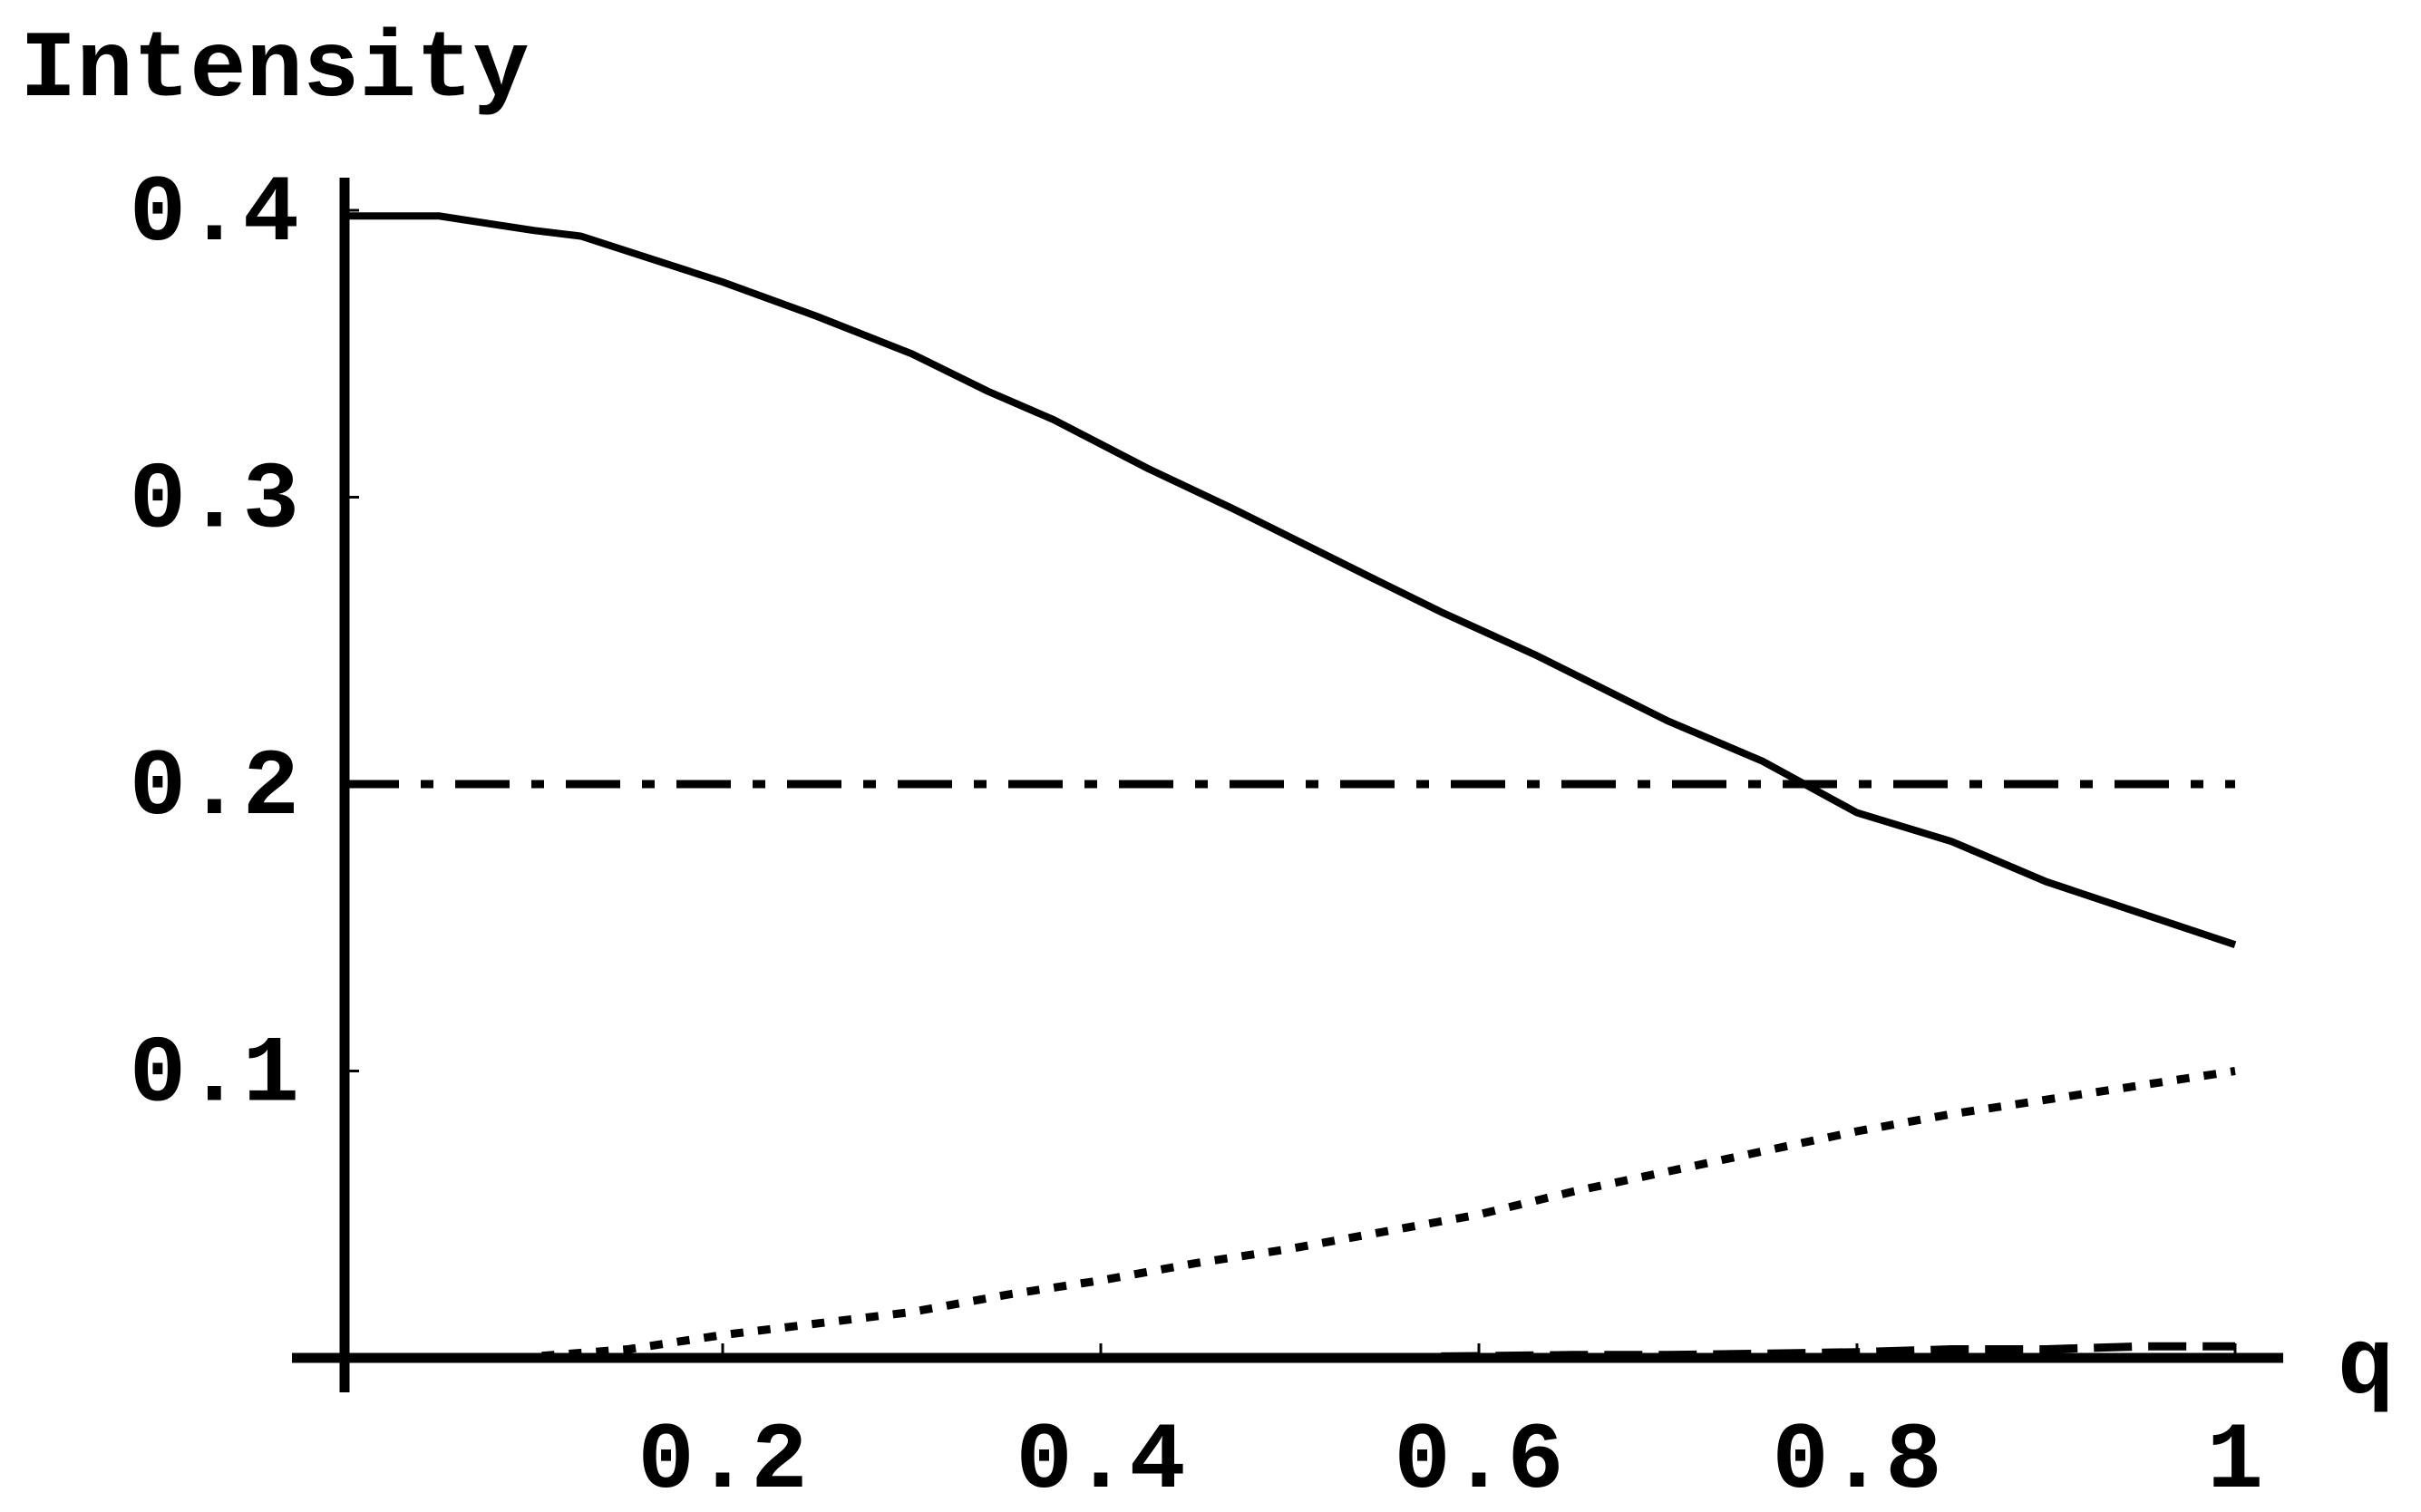 This screenshot has height=1512, width=2421. What do you see at coordinates (2235, 1460) in the screenshot?
I see `x-tick-label: 1` at bounding box center [2235, 1460].